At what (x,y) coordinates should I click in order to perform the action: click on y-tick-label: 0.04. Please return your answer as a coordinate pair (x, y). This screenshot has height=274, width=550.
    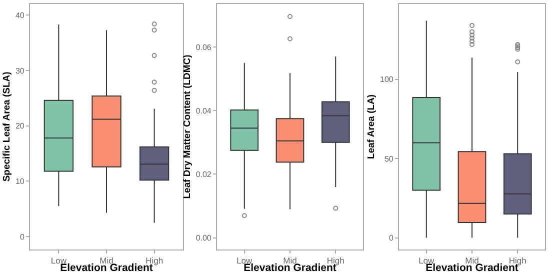
    Looking at the image, I should click on (204, 111).